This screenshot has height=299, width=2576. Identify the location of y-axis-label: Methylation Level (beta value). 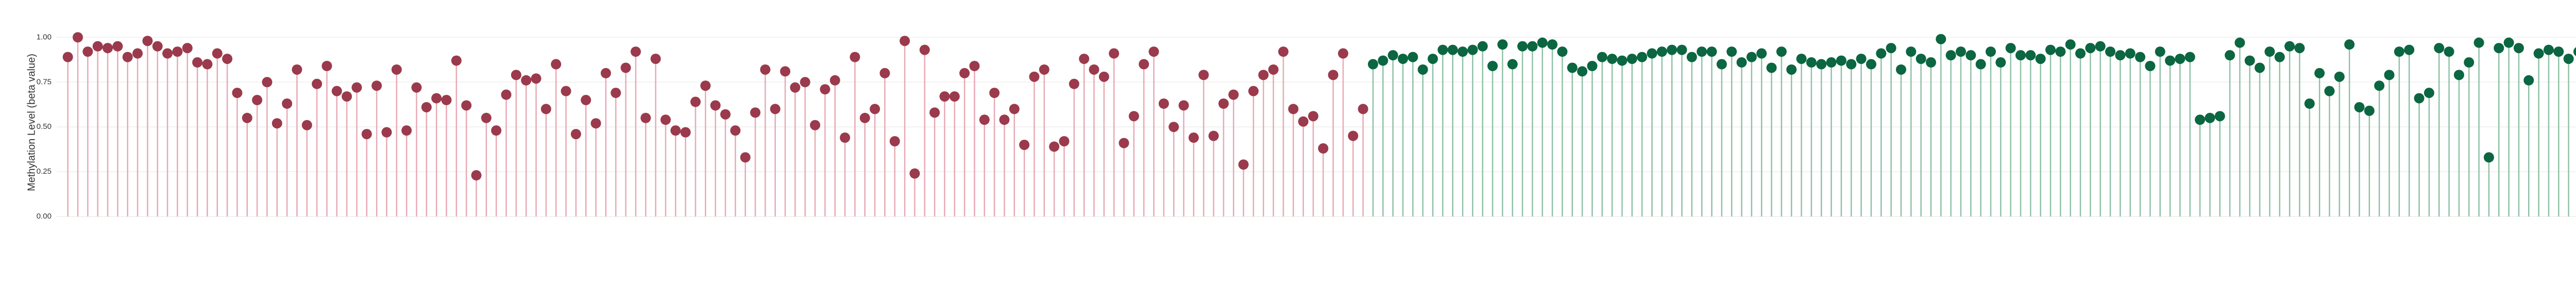
(31, 122).